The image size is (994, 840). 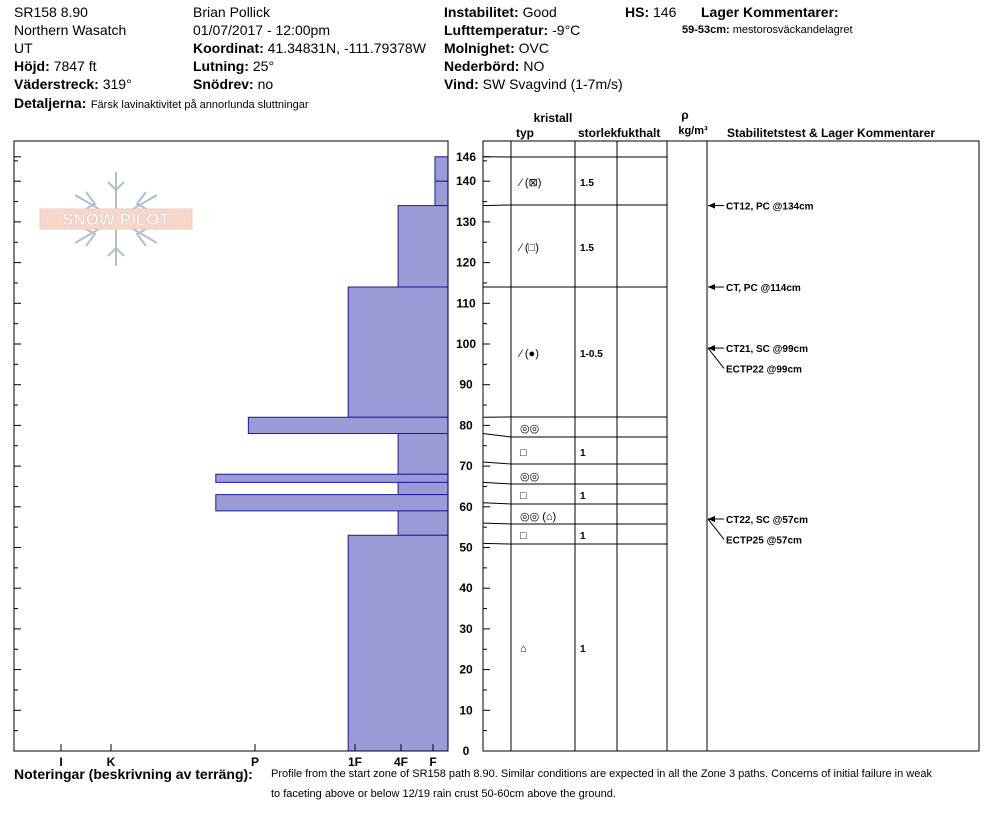 What do you see at coordinates (466, 710) in the screenshot?
I see `y-tick-label: 10` at bounding box center [466, 710].